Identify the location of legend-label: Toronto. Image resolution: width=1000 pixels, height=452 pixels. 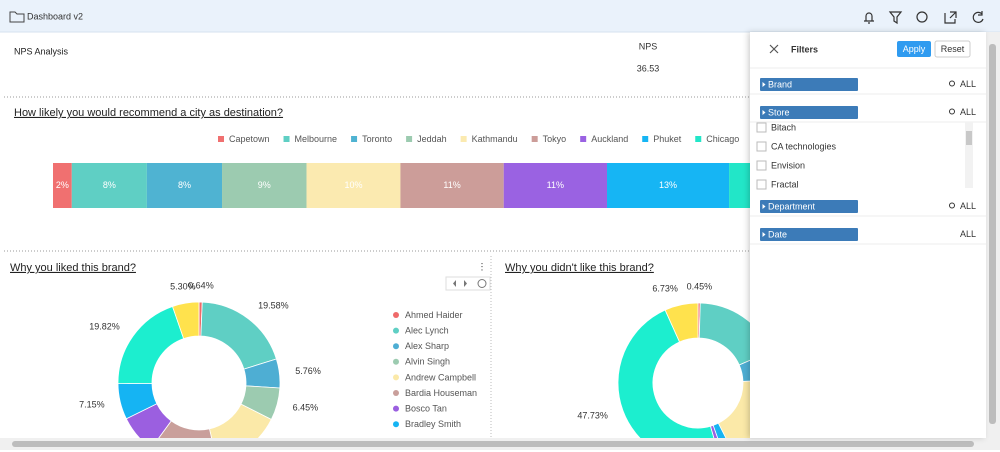
(377, 139).